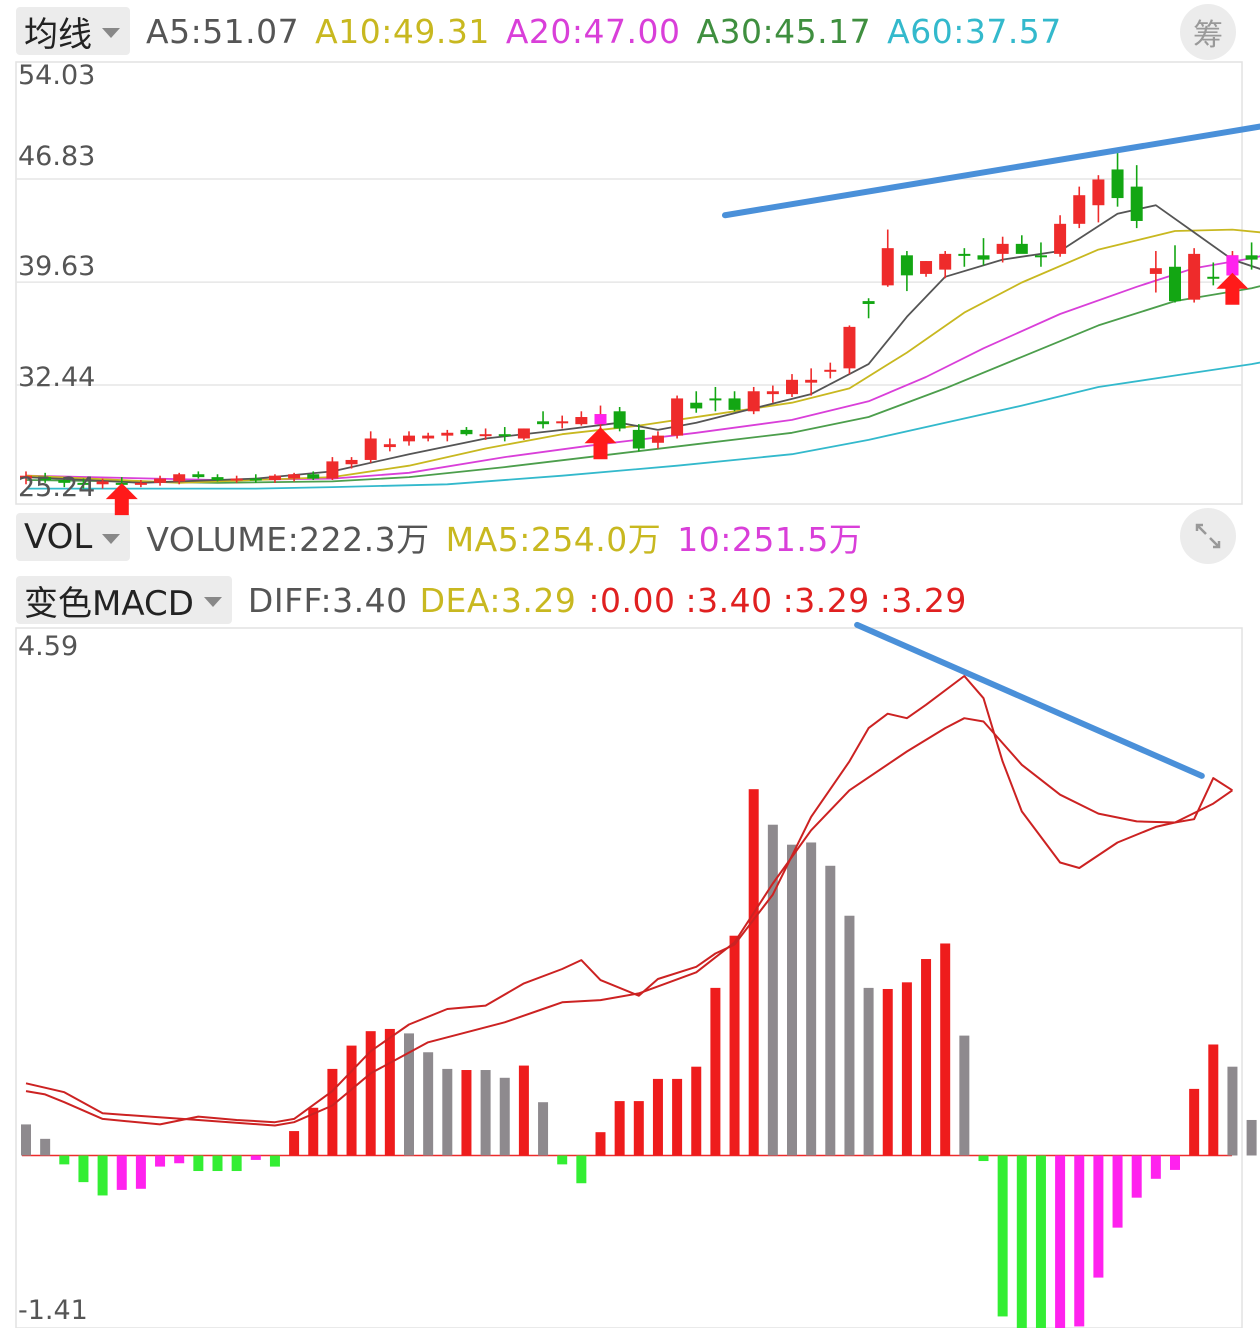  What do you see at coordinates (57, 487) in the screenshot?
I see `price-tick-4: 25.24` at bounding box center [57, 487].